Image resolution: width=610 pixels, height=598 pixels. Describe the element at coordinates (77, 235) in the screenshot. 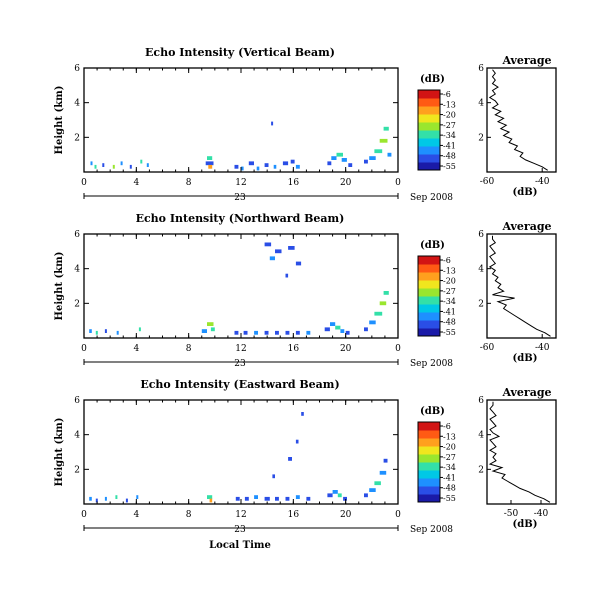

I see `y-tick-label: 6` at that location.